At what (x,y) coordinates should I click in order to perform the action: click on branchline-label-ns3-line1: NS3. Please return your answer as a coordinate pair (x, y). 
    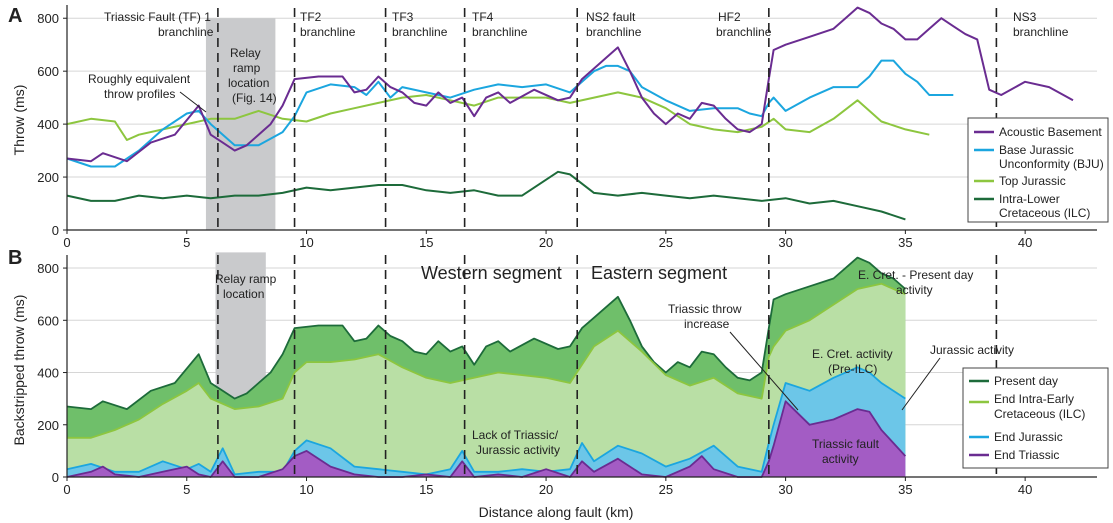
    Looking at the image, I should click on (1025, 17).